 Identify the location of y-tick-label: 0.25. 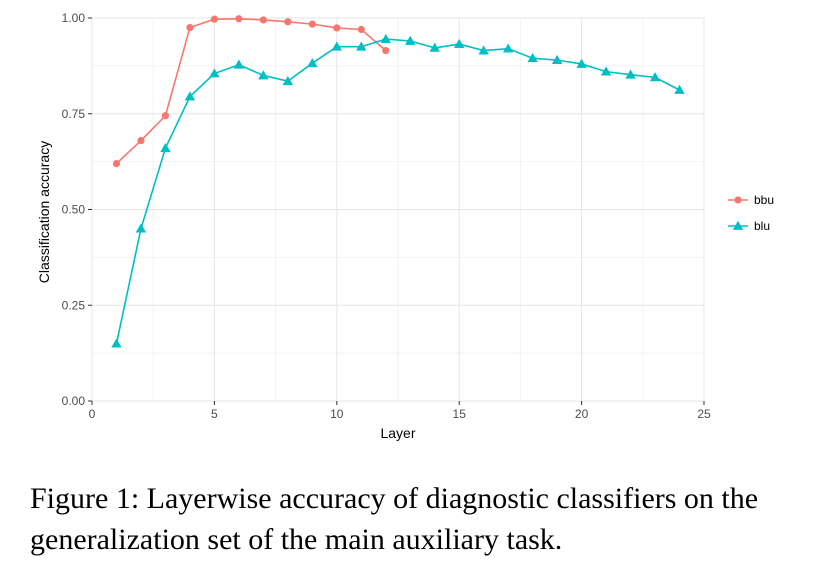
(74, 305).